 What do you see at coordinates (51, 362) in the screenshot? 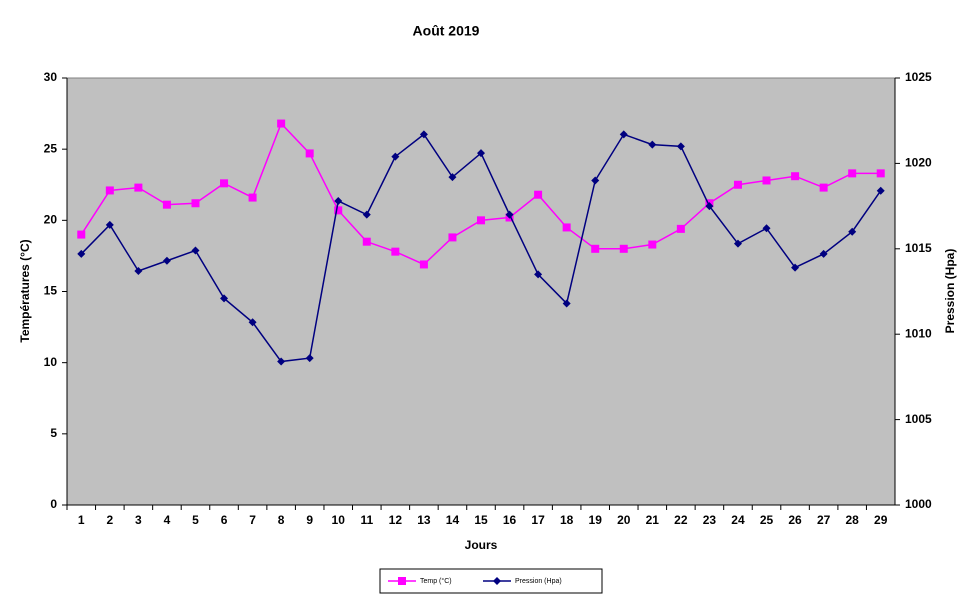
I see `y-tick-label: 10` at bounding box center [51, 362].